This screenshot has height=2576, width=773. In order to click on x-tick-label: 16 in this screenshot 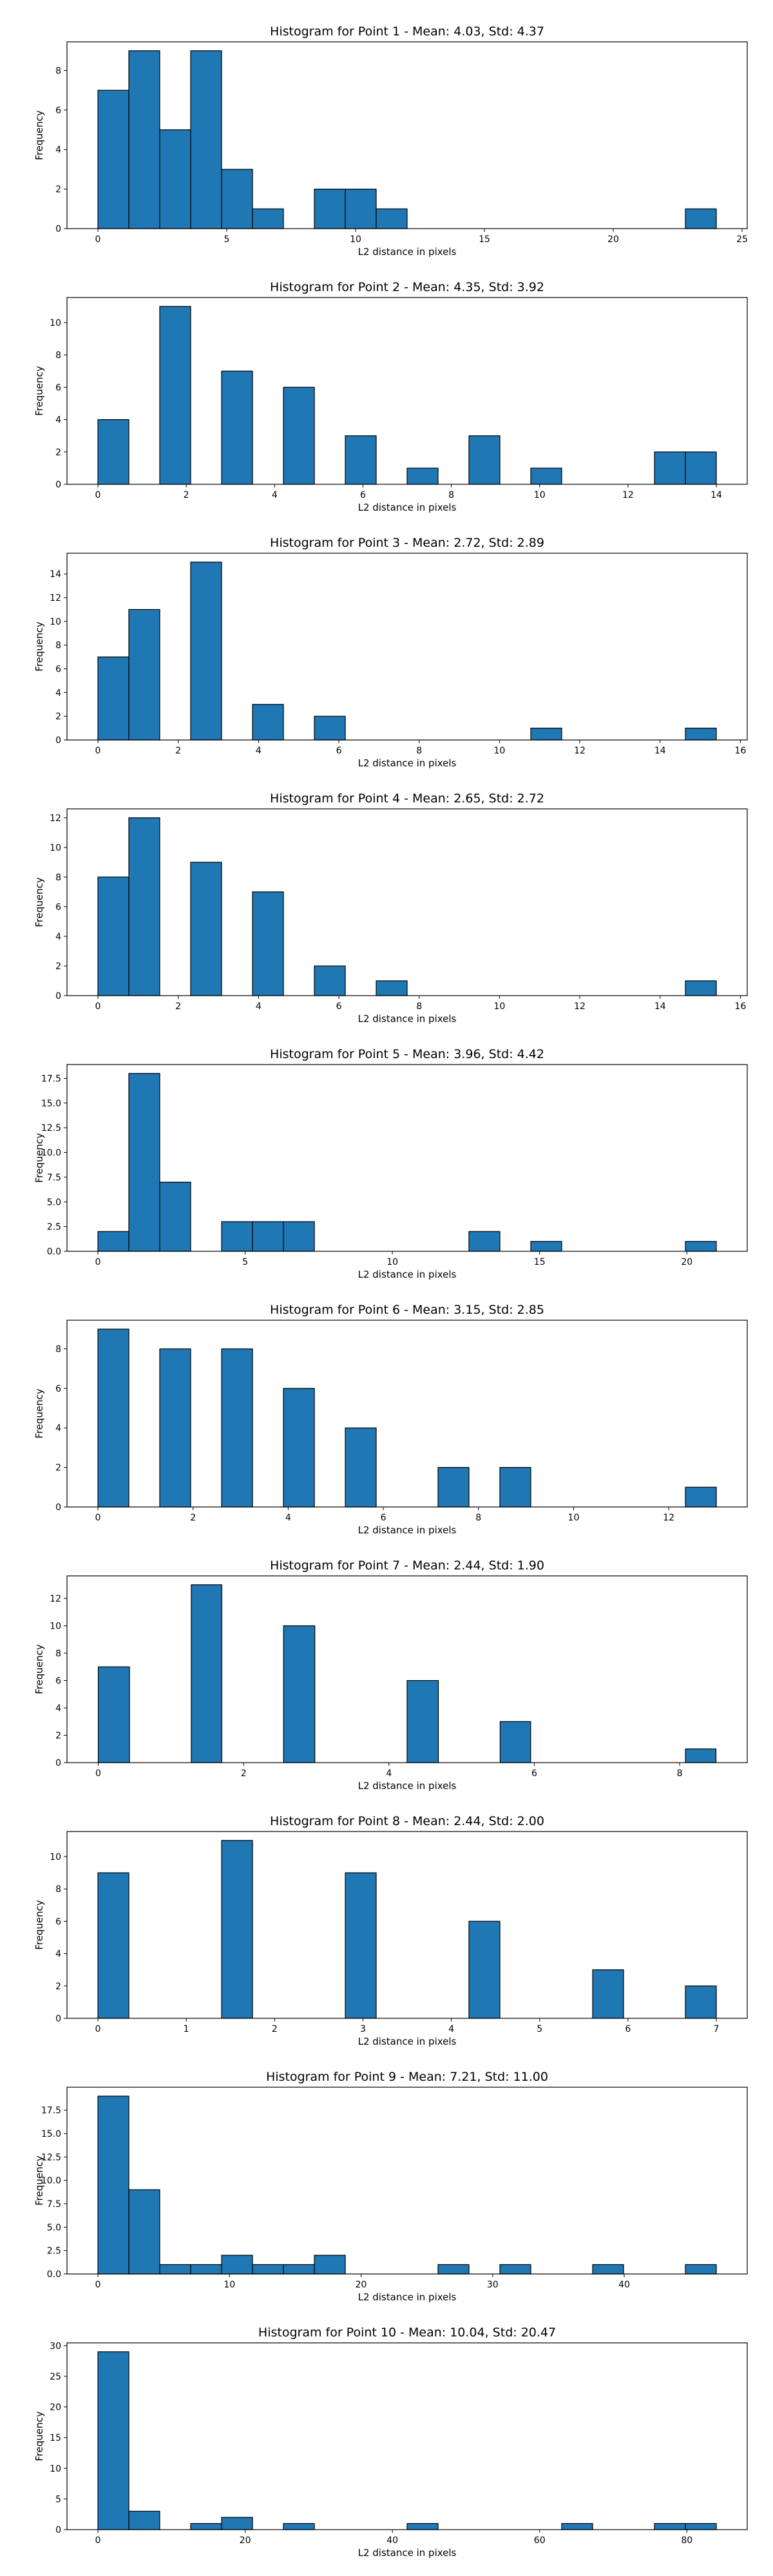, I will do `click(740, 751)`.